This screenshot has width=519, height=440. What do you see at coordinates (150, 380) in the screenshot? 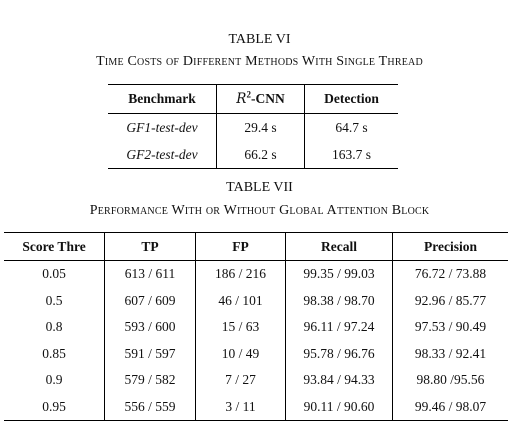
I see `cell-tp: 579 / 582` at bounding box center [150, 380].